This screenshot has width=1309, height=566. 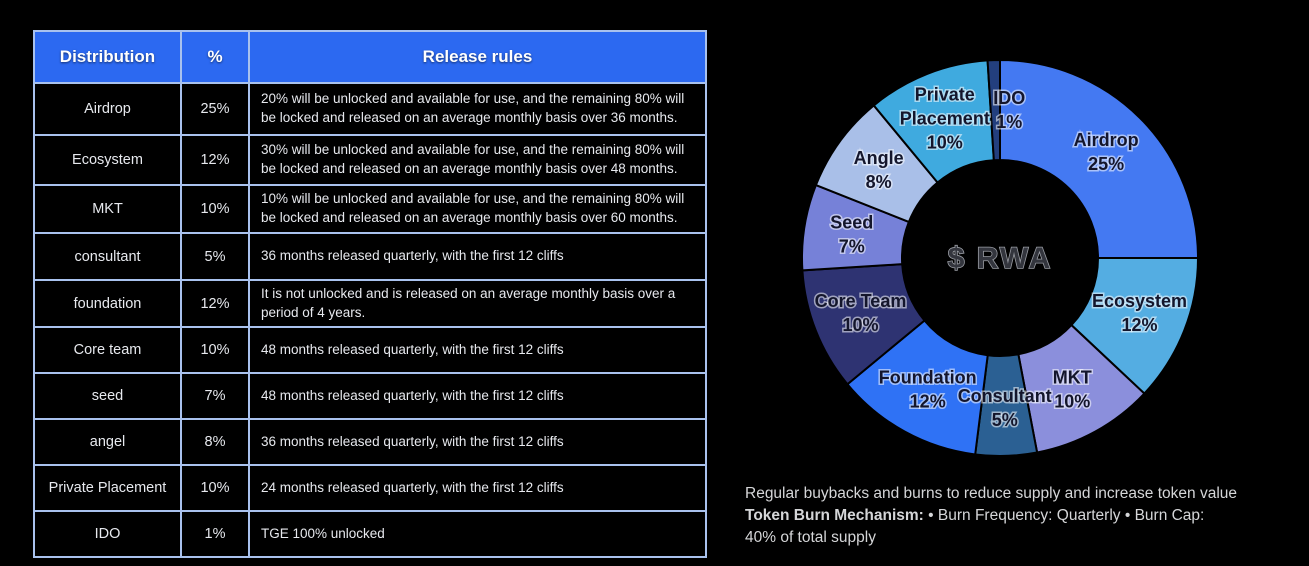 What do you see at coordinates (861, 313) in the screenshot?
I see `donut-label-core-team: Core Team 10%` at bounding box center [861, 313].